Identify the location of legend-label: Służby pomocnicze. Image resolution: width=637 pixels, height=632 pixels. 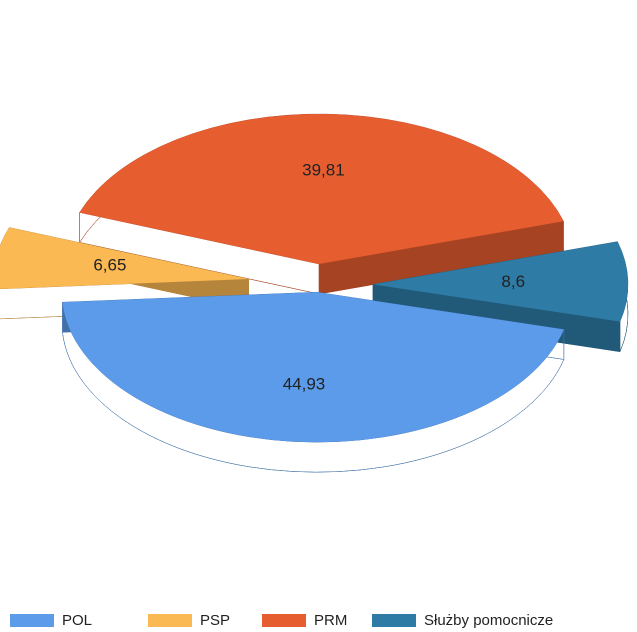
(488, 620).